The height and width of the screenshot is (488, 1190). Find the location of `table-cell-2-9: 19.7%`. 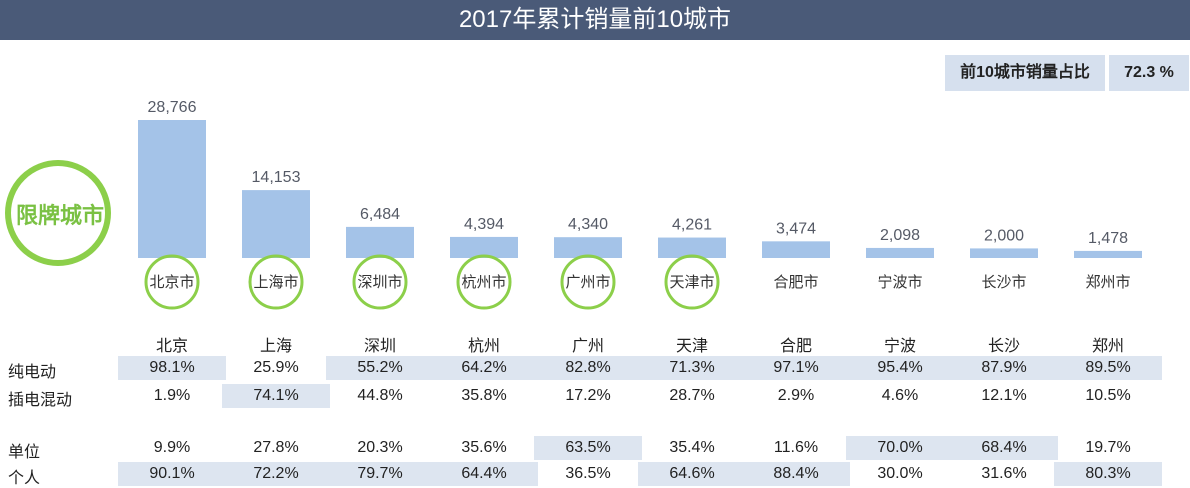

table-cell-2-9: 19.7% is located at coordinates (1108, 447).